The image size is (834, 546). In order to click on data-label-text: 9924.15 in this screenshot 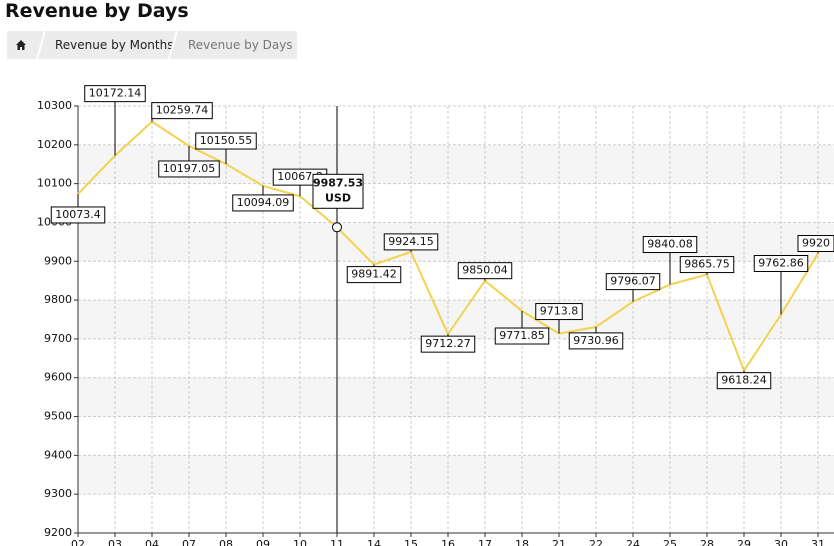, I will do `click(411, 241)`.